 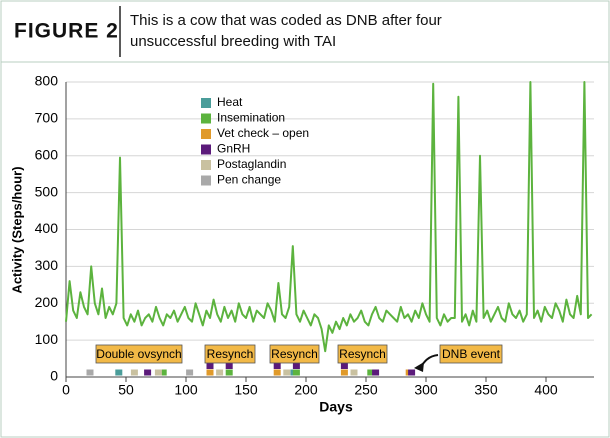 I want to click on x-tick-label: 250, so click(x=366, y=390).